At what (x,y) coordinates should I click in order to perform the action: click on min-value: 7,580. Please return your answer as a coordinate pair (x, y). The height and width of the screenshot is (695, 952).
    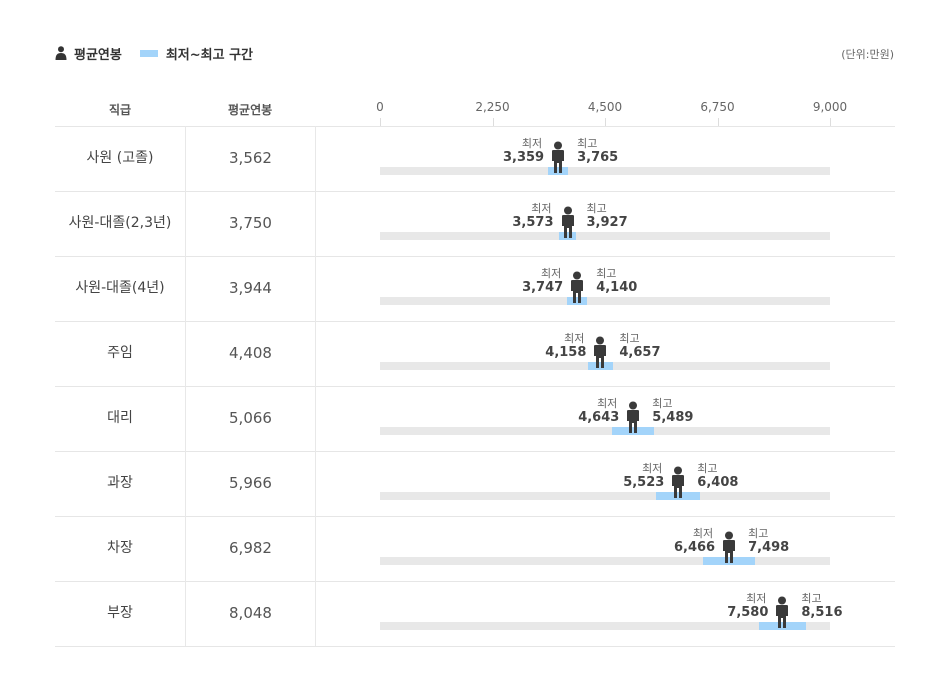
    Looking at the image, I should click on (748, 612).